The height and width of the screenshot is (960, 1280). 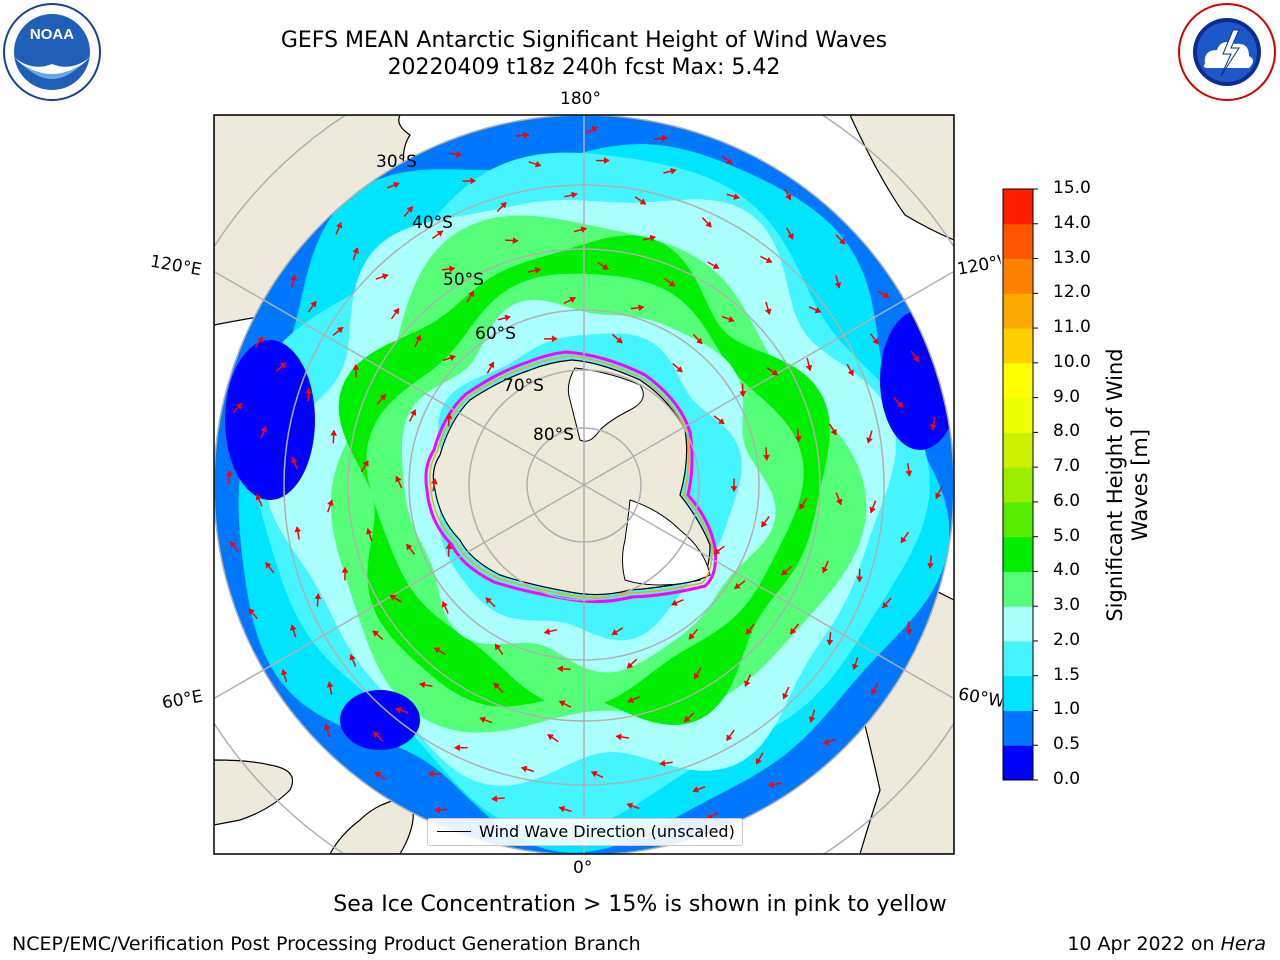 What do you see at coordinates (1072, 292) in the screenshot?
I see `colorbar-tick-label: 12.0` at bounding box center [1072, 292].